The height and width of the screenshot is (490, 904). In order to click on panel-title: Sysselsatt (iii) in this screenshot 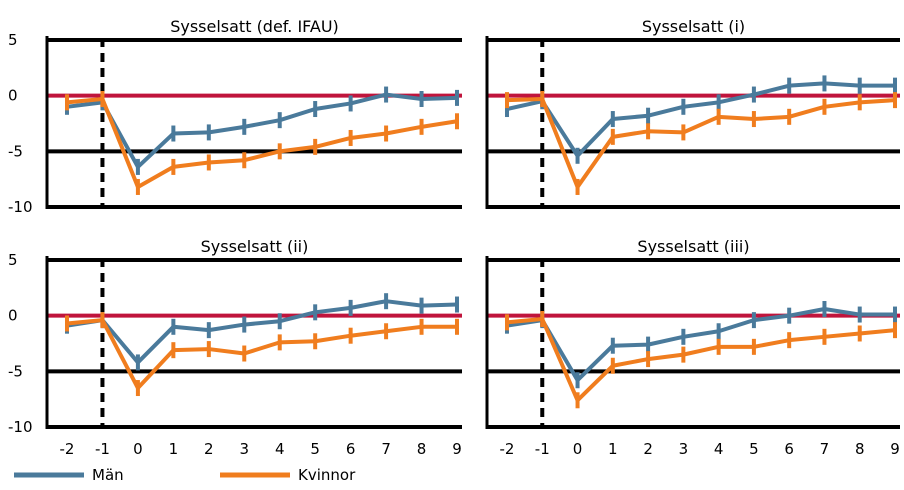, I will do `click(693, 246)`.